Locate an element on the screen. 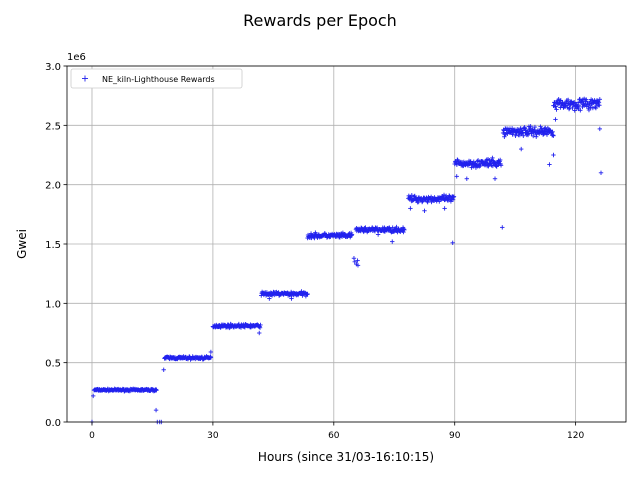 This screenshot has width=640, height=480. y-axis-ticks: 0.0 0.5 1.0 1.5 2.0 2.5 3.0 is located at coordinates (56, 245).